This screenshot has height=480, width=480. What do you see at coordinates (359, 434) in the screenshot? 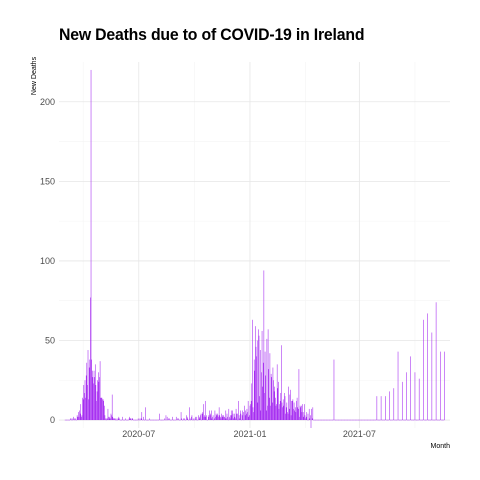
I see `x-tick-label: 2021-07` at bounding box center [359, 434].